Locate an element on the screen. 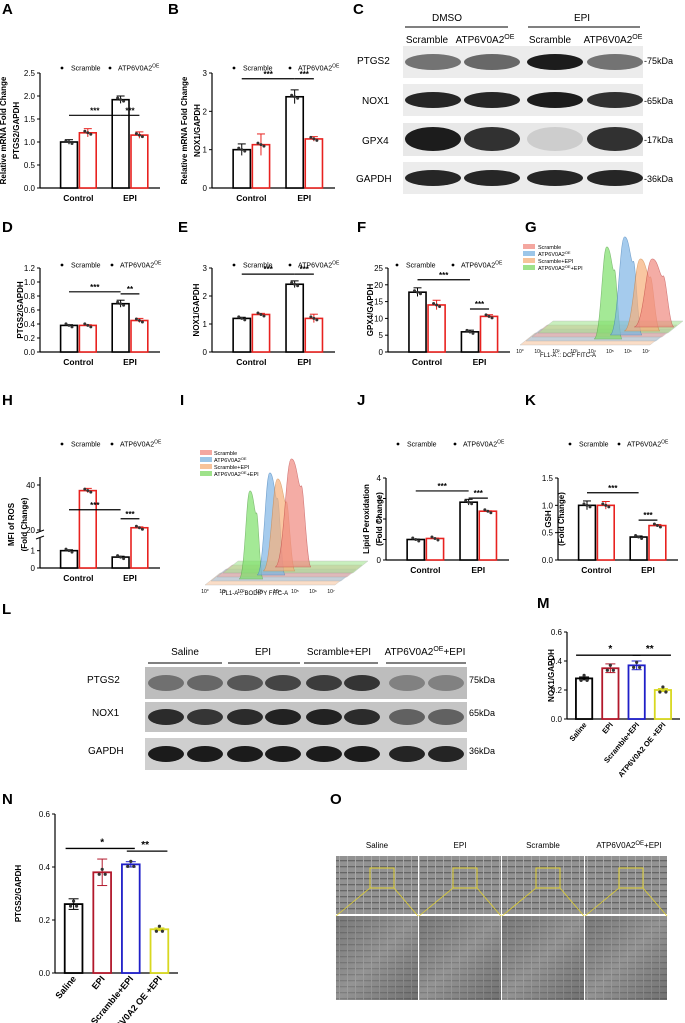  legend-oe-sup: OE is located at coordinates (499, 264).